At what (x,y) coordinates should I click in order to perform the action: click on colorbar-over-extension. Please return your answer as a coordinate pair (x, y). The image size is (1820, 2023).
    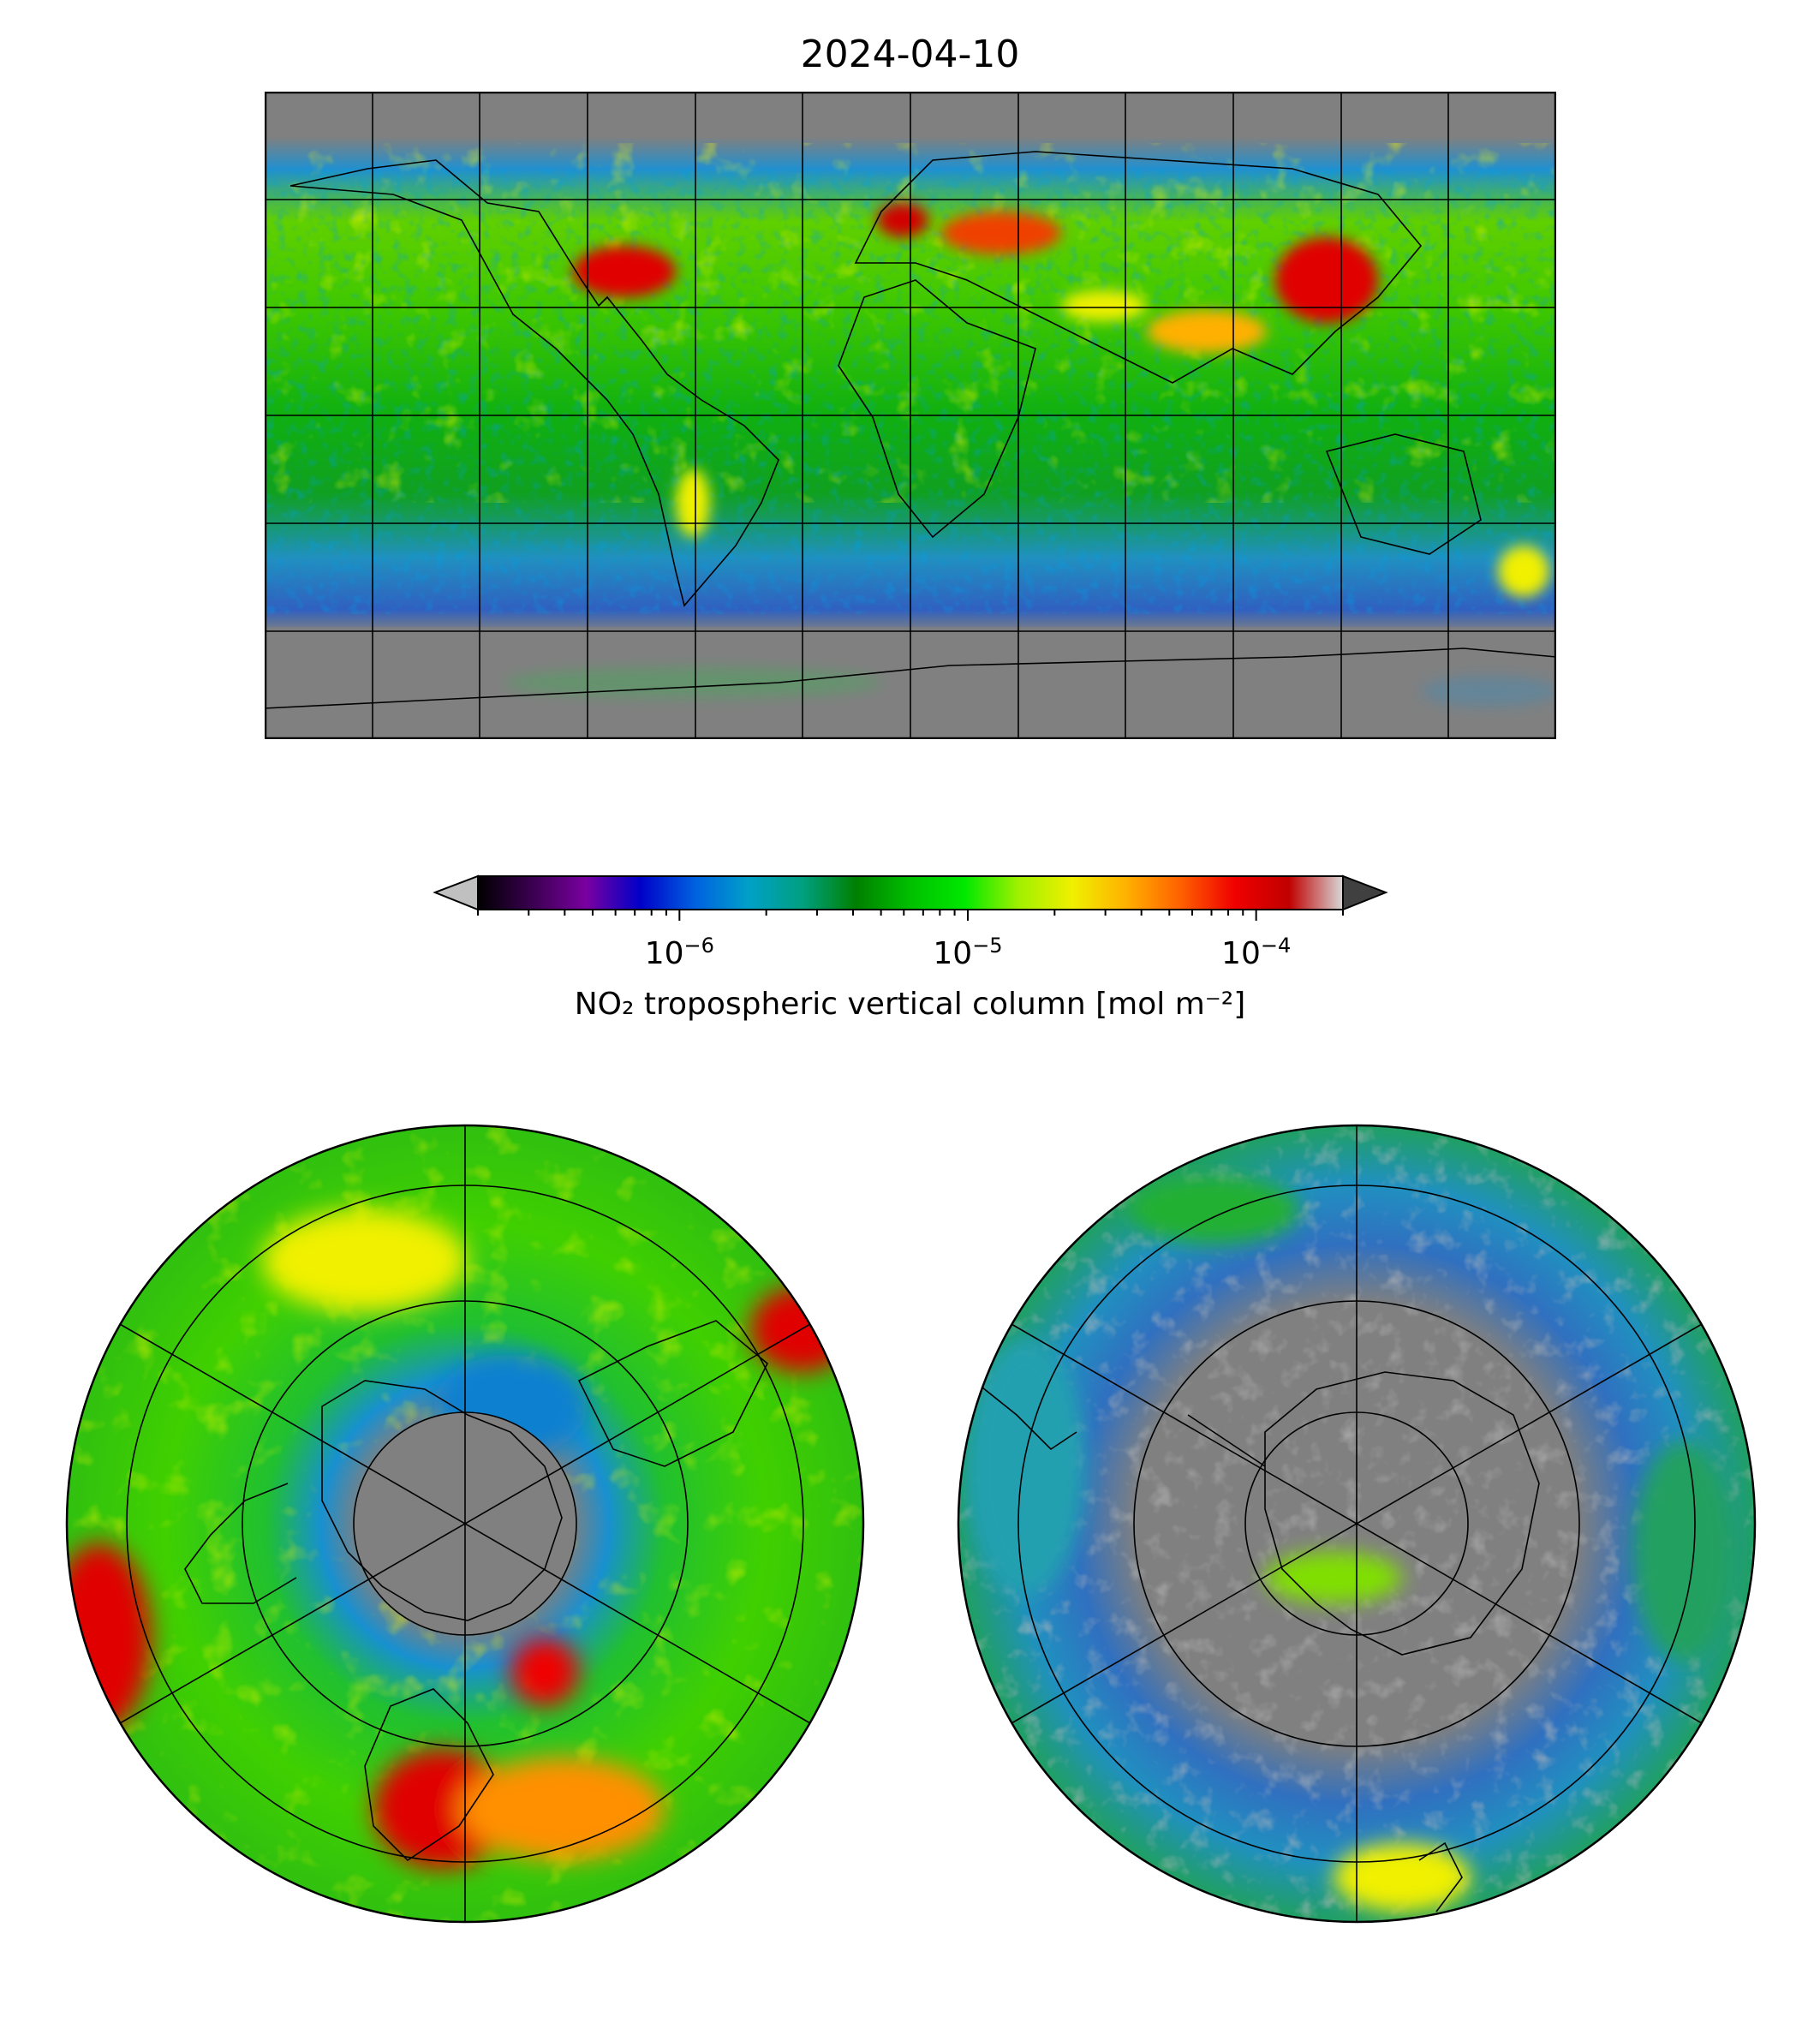
    Looking at the image, I should click on (1365, 892).